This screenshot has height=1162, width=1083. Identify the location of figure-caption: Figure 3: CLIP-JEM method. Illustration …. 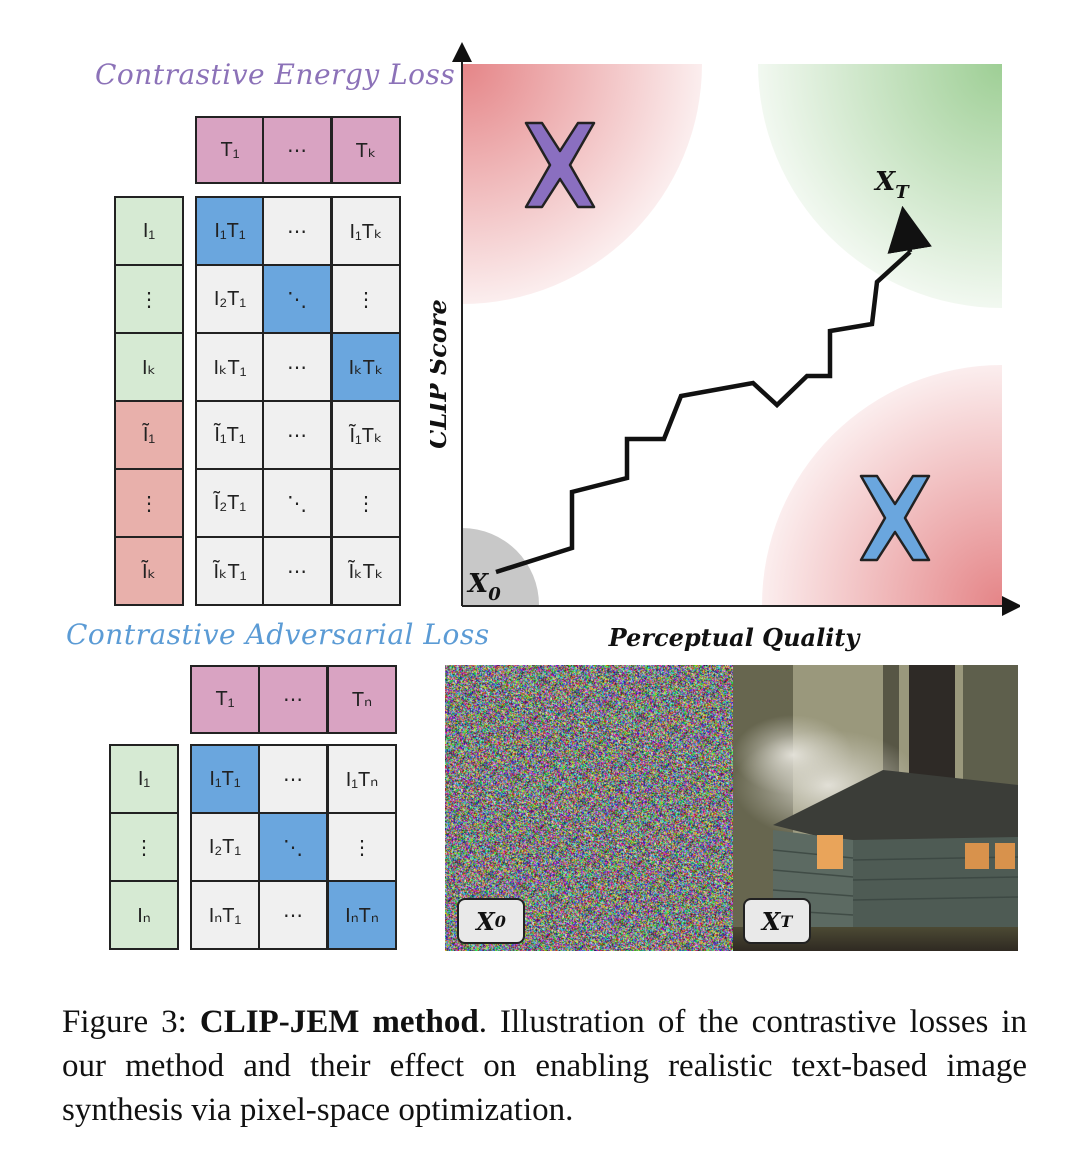
(544, 1066).